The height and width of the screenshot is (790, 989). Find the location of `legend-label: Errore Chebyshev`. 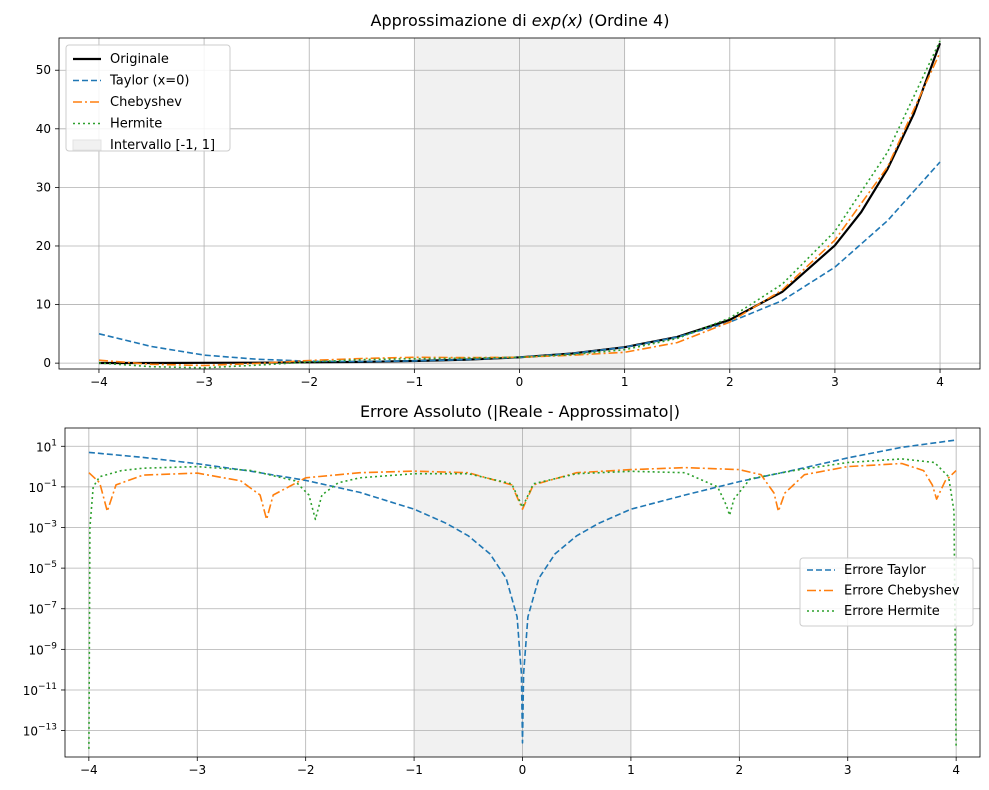

legend-label: Errore Chebyshev is located at coordinates (902, 591).